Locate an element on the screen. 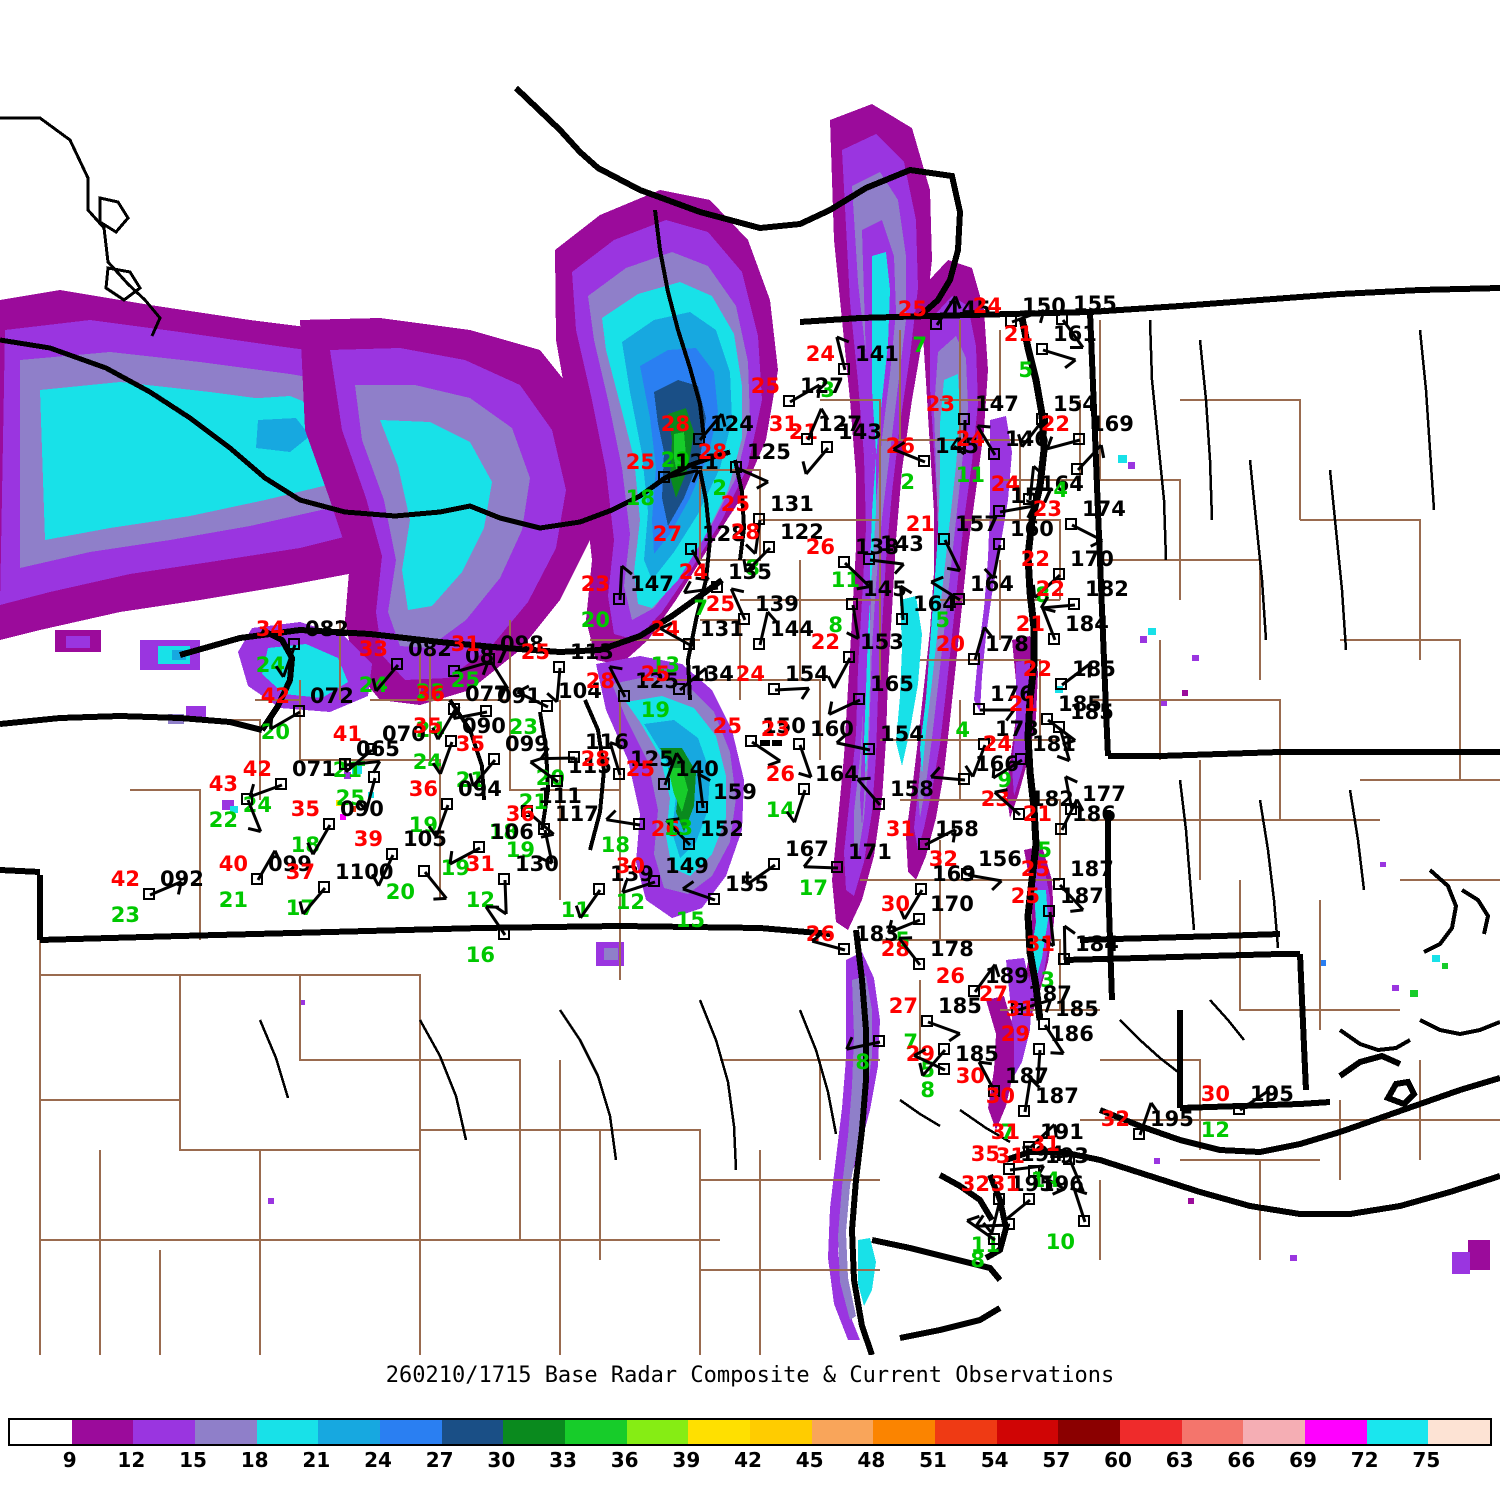 The width and height of the screenshot is (1500, 1500). pressure-value: 104 is located at coordinates (580, 691).